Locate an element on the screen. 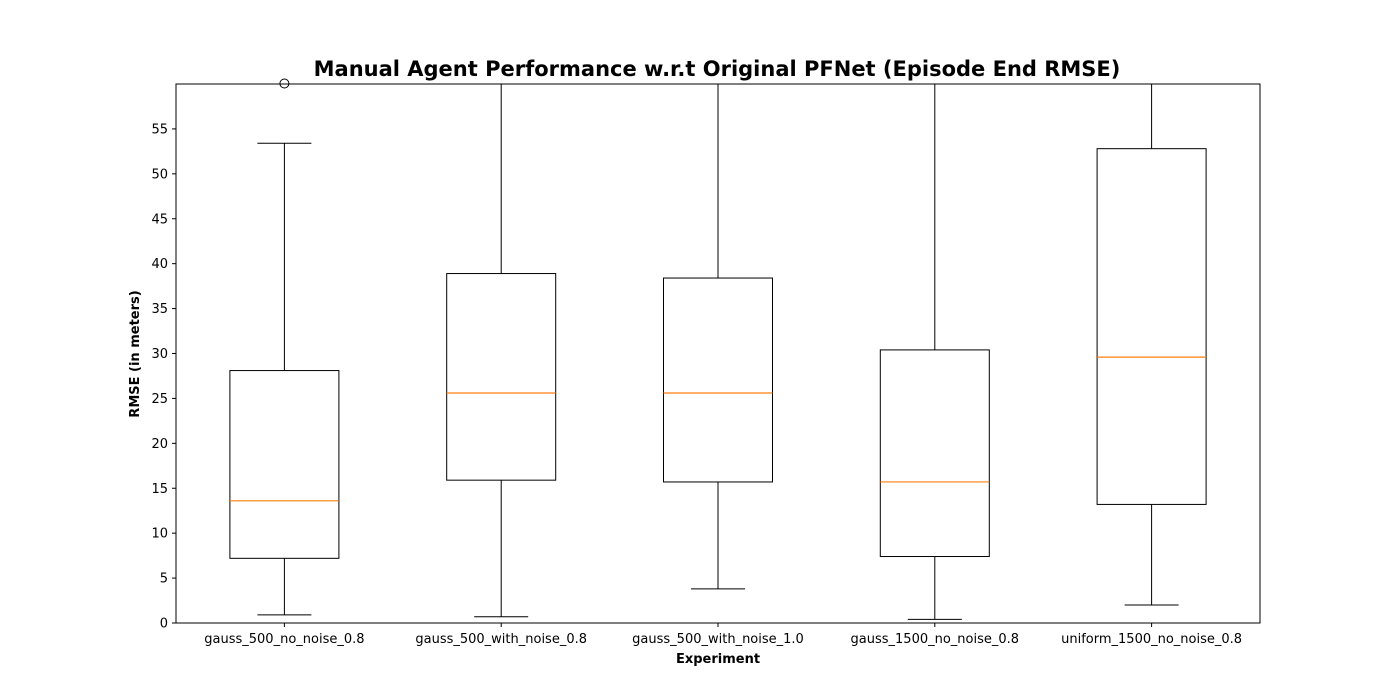 This screenshot has height=700, width=1400. y-tick-label: 0 is located at coordinates (164, 624).